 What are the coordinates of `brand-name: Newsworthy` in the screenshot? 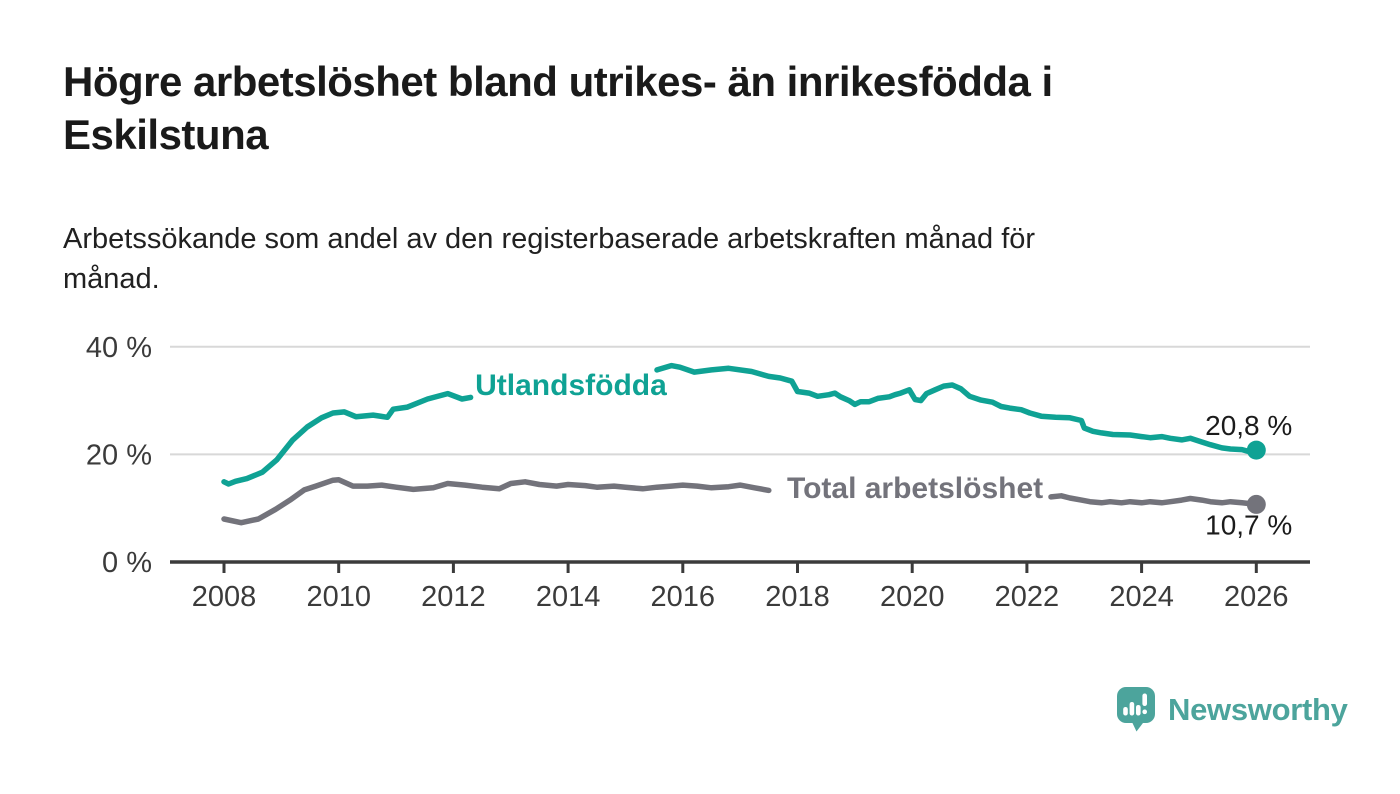 It's located at (1258, 709).